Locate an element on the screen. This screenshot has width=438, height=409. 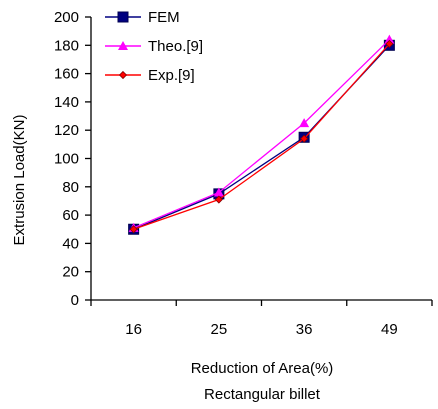
y-axis: 0 20 40 60 80 100 120 140 160 180 200 is located at coordinates (73, 159).